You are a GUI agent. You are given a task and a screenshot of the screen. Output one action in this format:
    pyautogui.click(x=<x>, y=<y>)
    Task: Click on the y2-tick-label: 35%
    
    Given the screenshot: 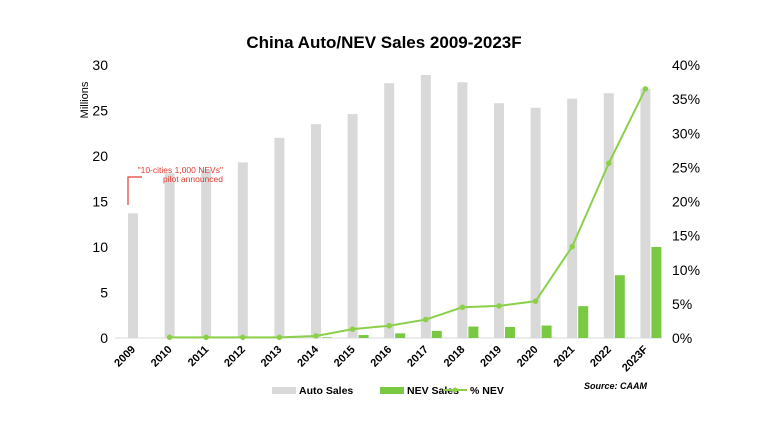 What is the action you would take?
    pyautogui.click(x=686, y=99)
    